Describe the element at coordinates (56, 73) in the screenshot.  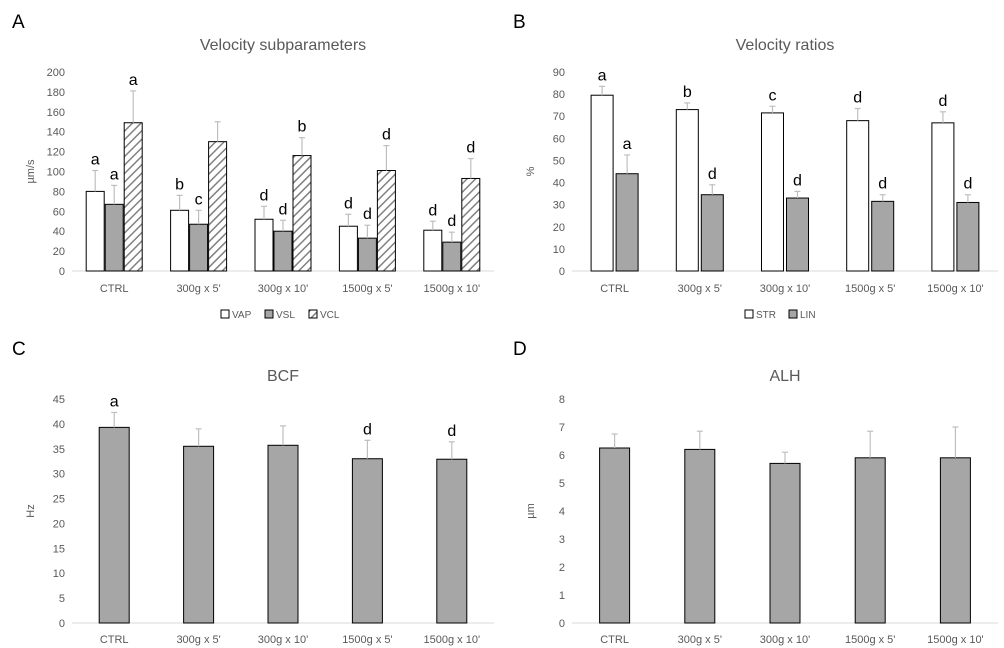
I see `y-tick-label: 200` at that location.